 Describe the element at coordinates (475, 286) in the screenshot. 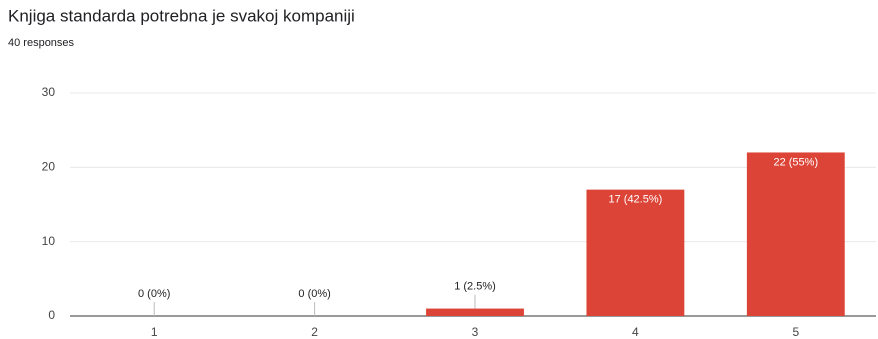

I see `value-label: 1 (2.5%)` at that location.